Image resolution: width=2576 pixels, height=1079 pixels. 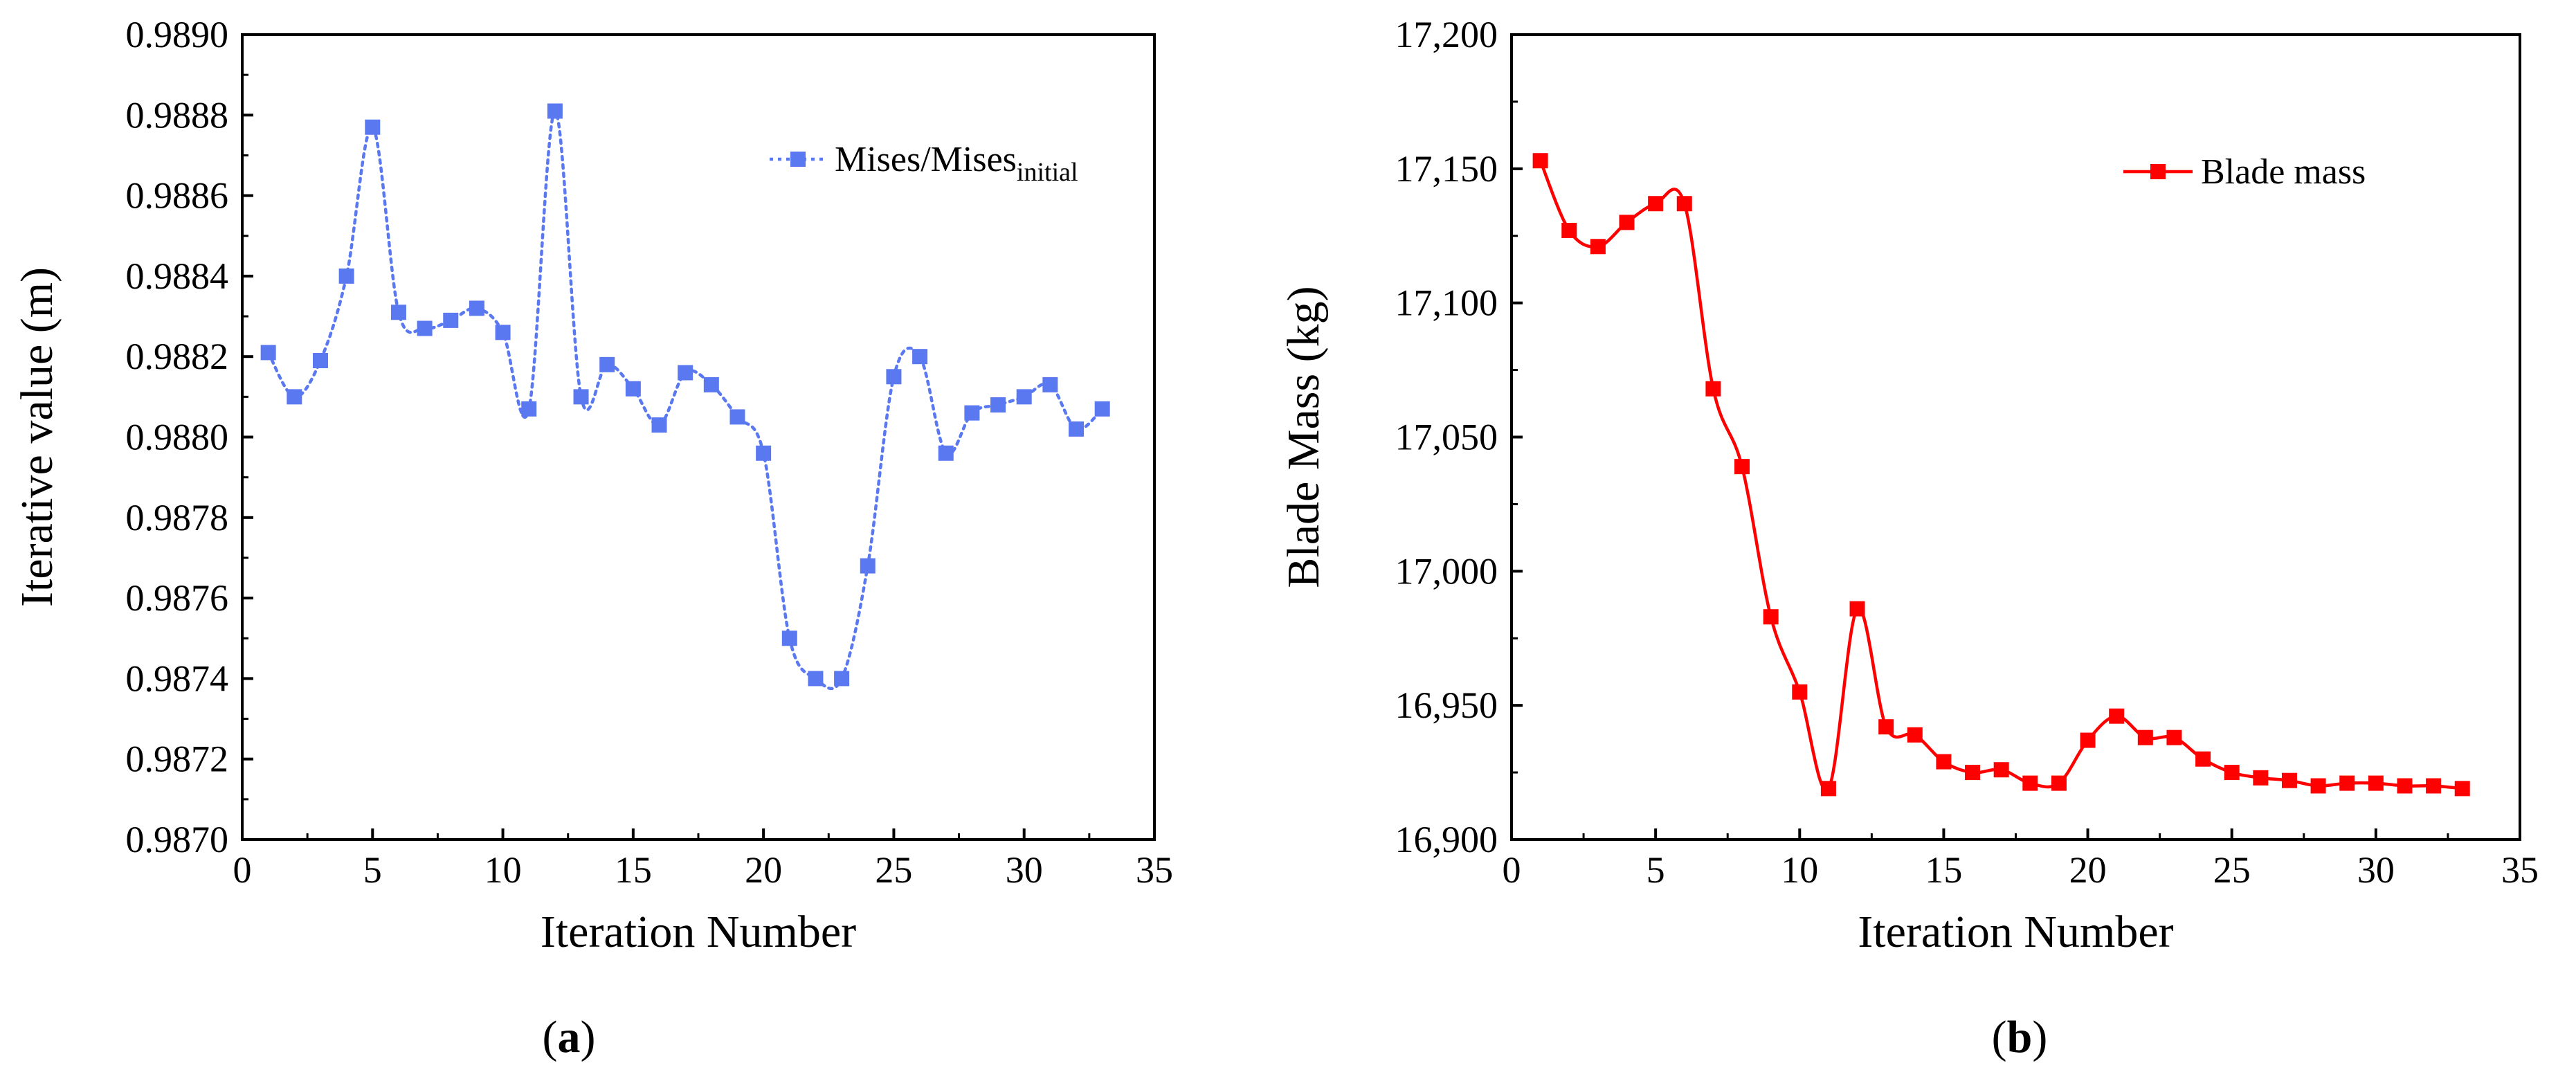 What do you see at coordinates (2020, 1037) in the screenshot?
I see `panel-label: (b)` at bounding box center [2020, 1037].